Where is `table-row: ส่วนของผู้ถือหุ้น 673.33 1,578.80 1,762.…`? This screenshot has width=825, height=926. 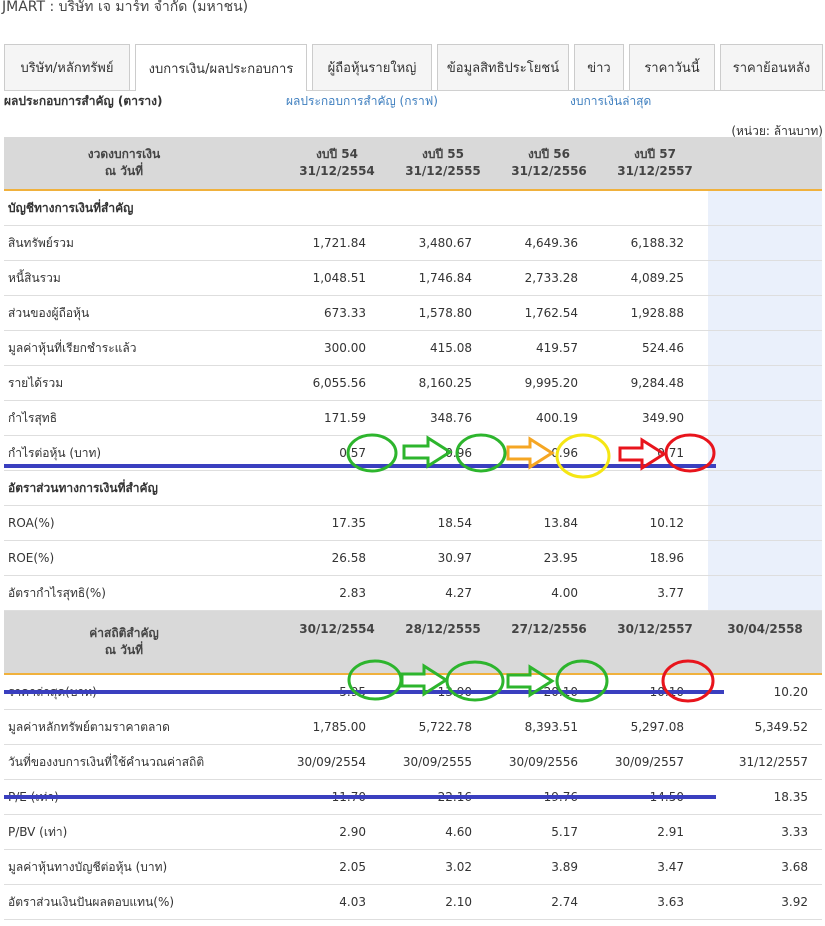 table-row: ส่วนของผู้ถือหุ้น 673.33 1,578.80 1,762.… is located at coordinates (413, 313).